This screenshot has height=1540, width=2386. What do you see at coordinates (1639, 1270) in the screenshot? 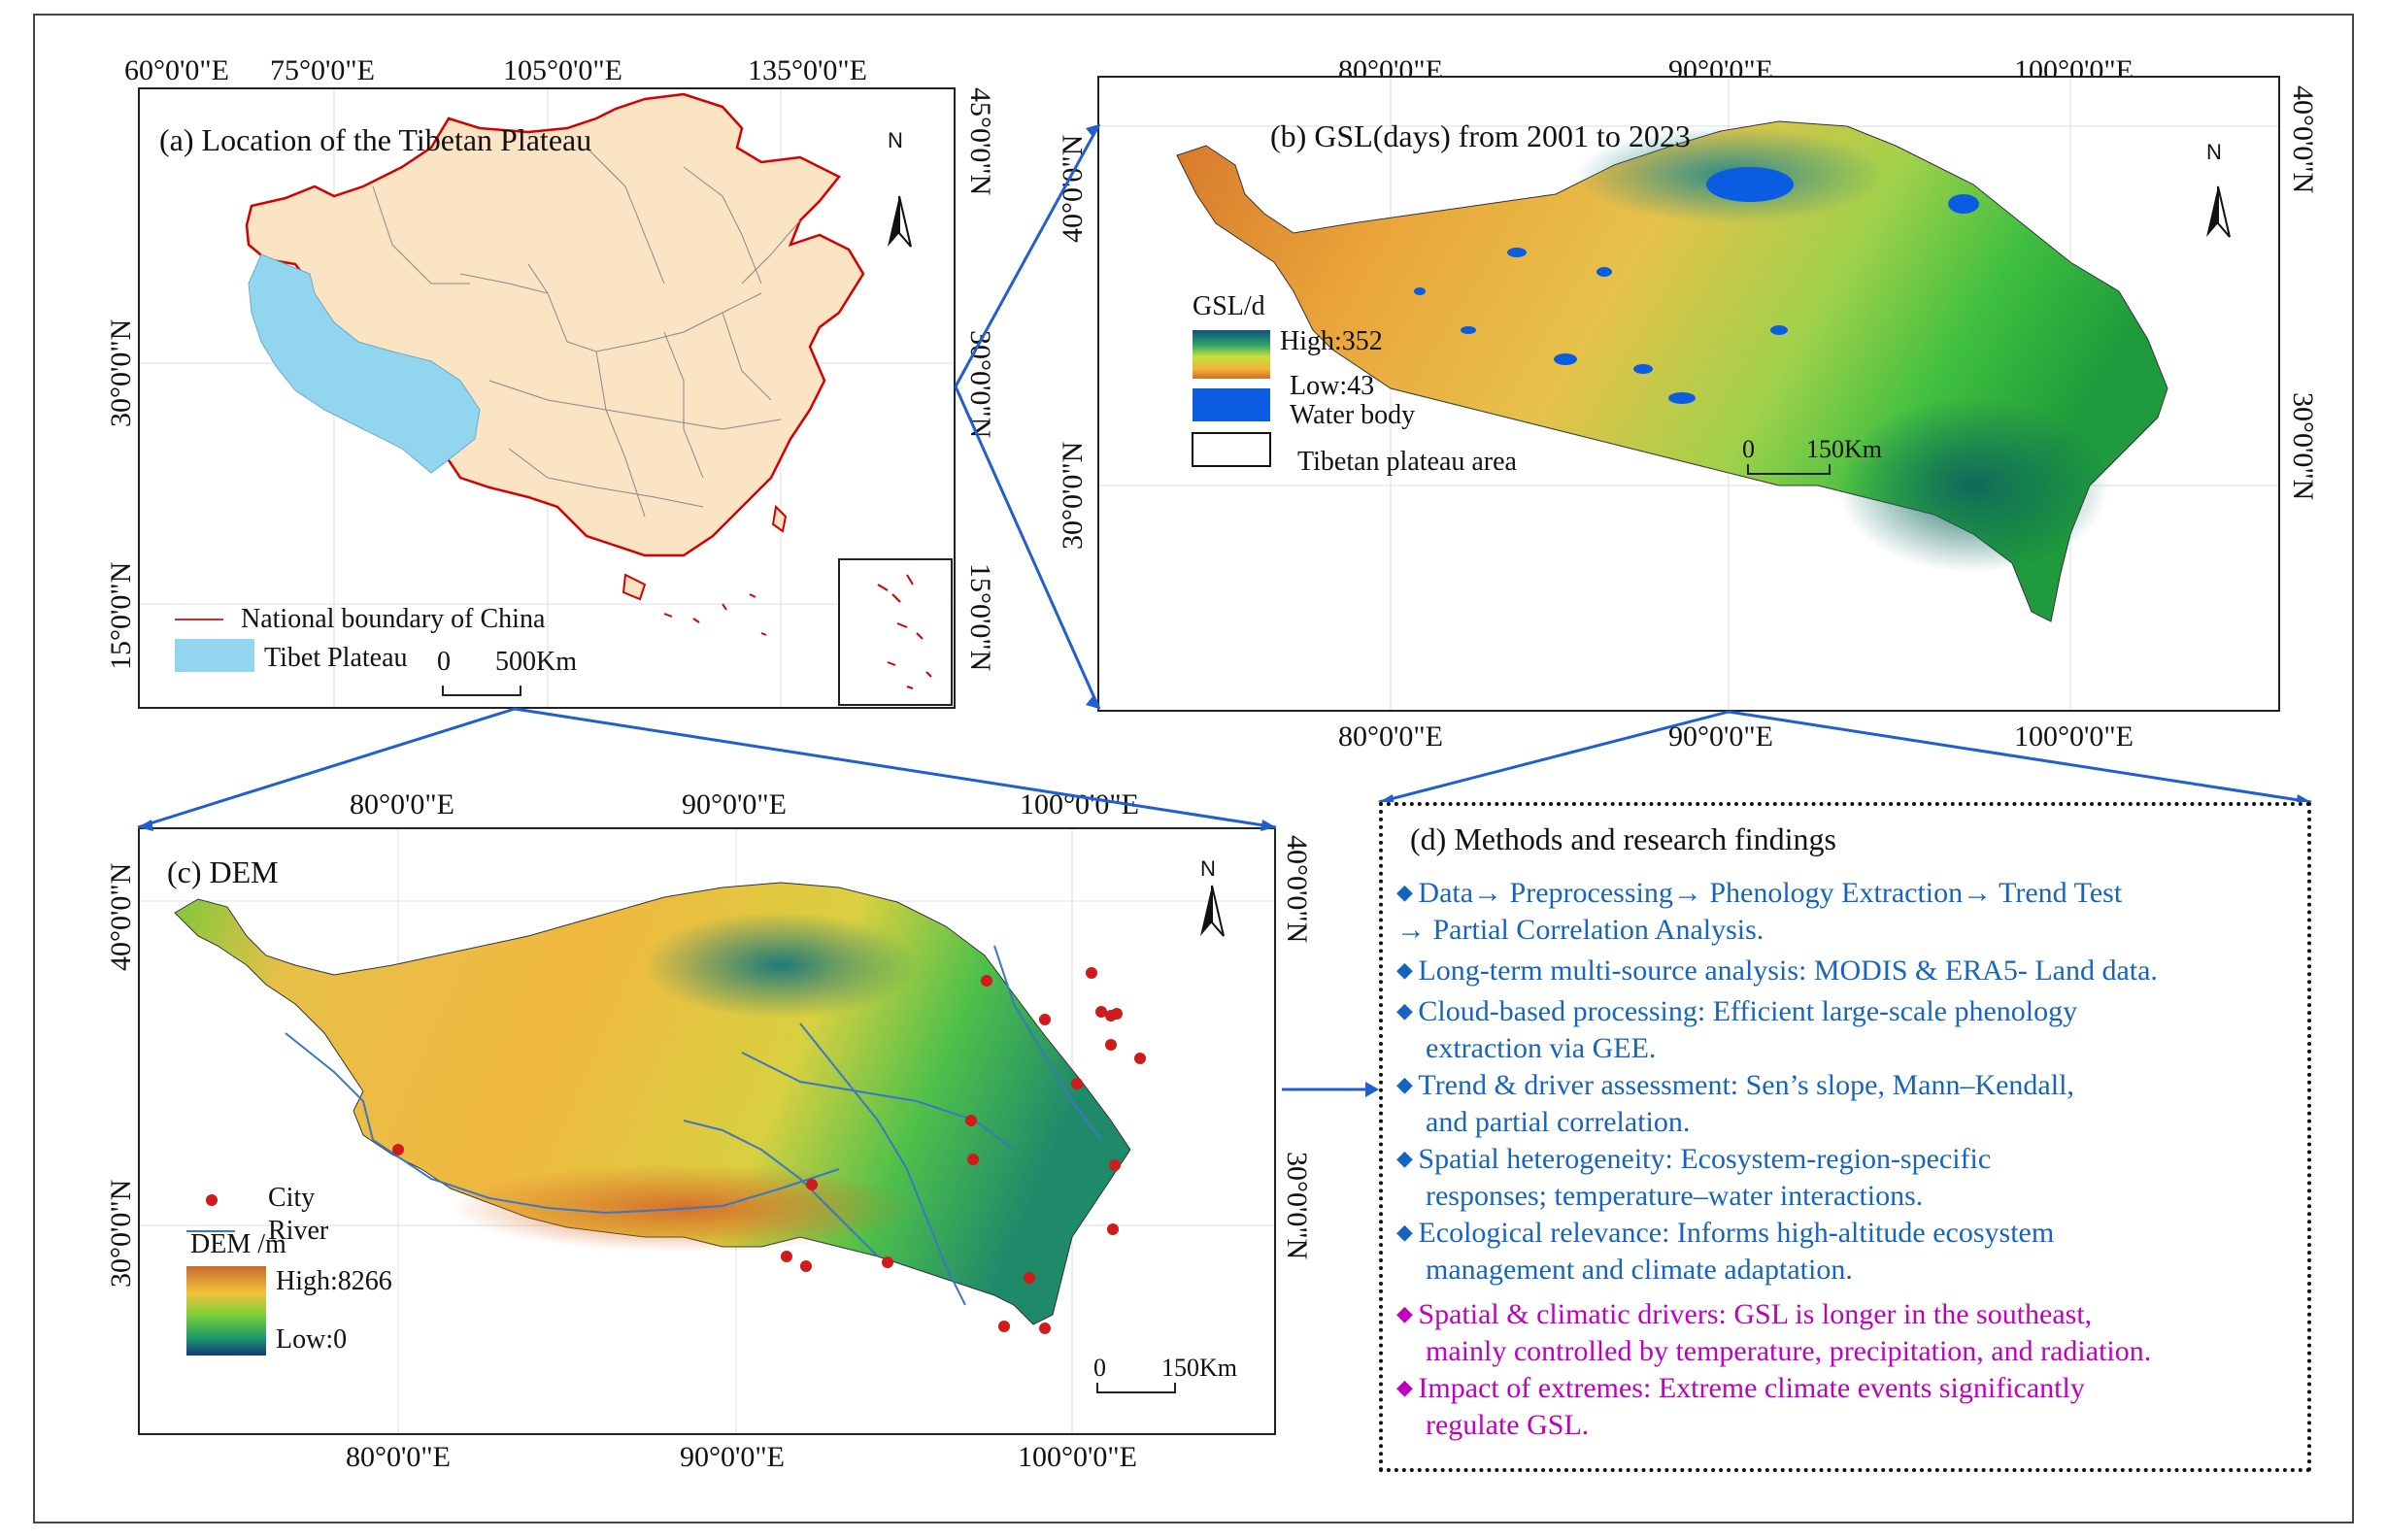
I see `finding-line: management and climate adaptation.` at bounding box center [1639, 1270].